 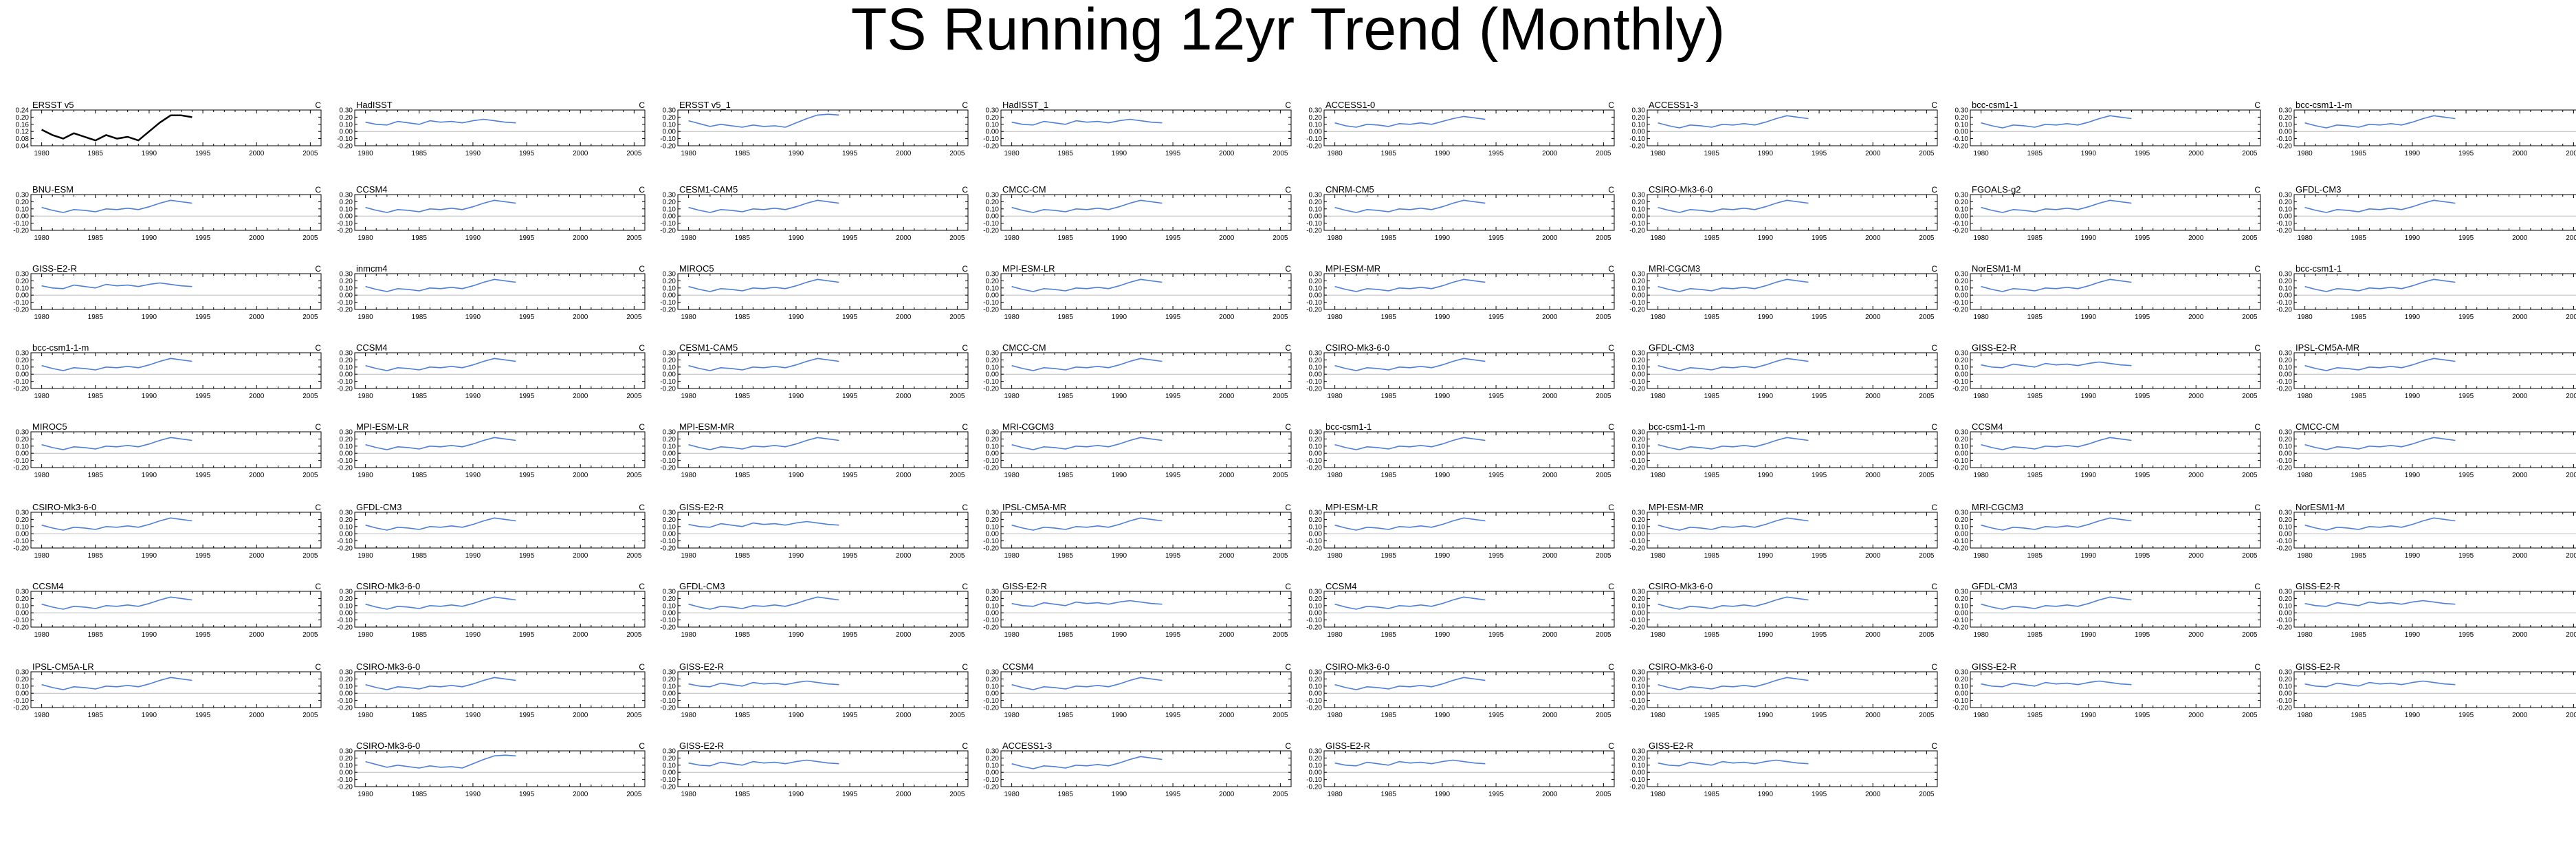 I want to click on panel-title: CESM1-CAM5, so click(x=708, y=189).